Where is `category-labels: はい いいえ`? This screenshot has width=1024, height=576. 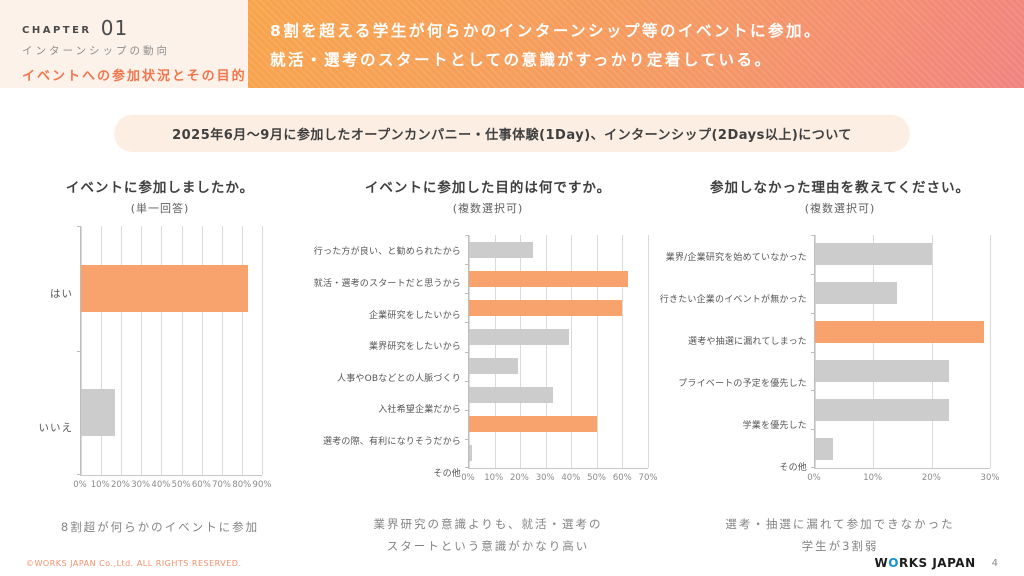 category-labels: はい いいえ is located at coordinates (57, 360).